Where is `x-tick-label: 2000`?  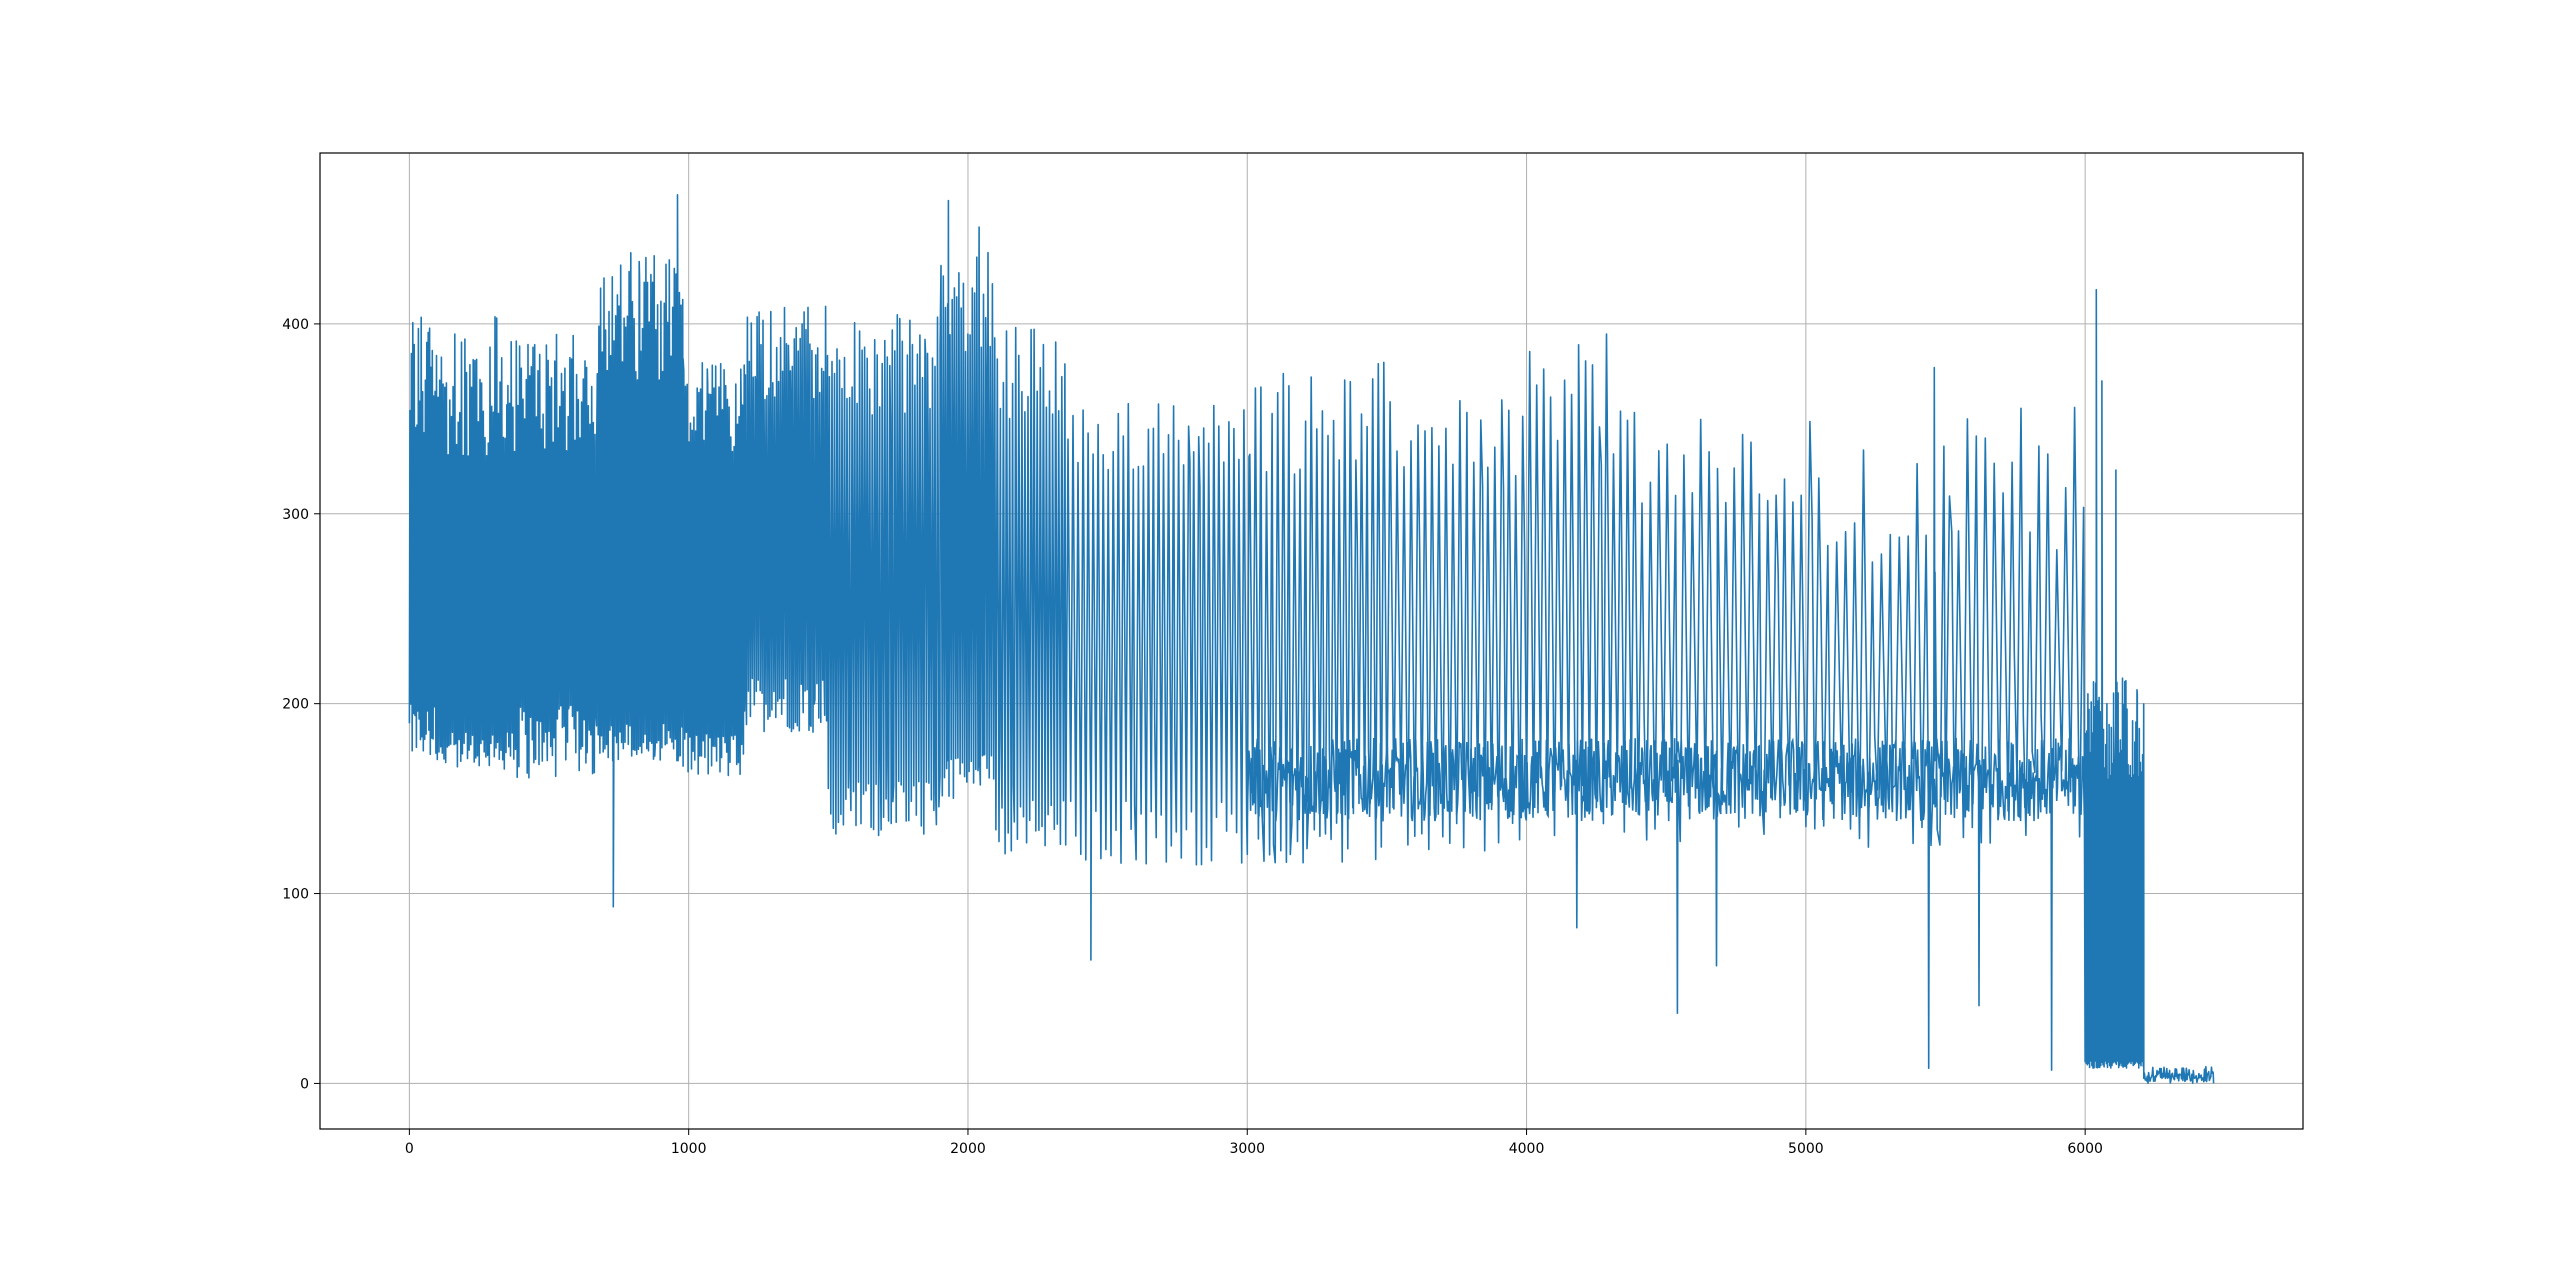
x-tick-label: 2000 is located at coordinates (968, 1149).